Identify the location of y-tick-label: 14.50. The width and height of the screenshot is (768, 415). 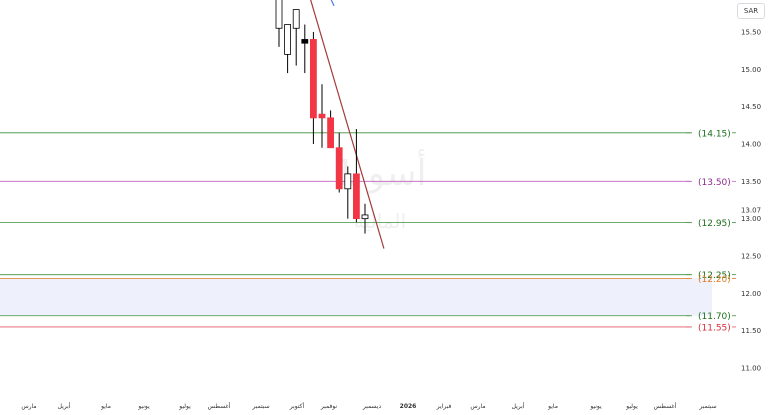
(751, 107).